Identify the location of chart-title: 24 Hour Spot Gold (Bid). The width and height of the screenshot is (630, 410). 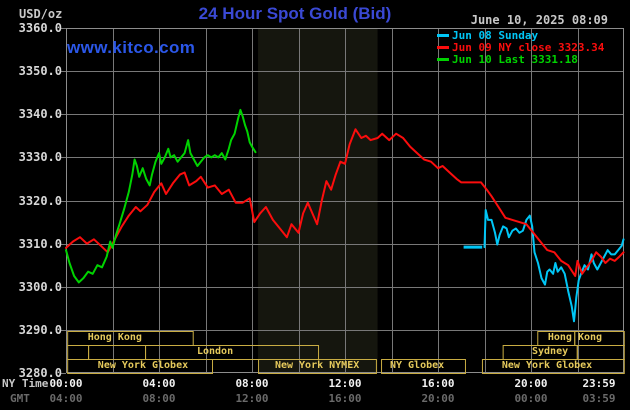
(295, 13).